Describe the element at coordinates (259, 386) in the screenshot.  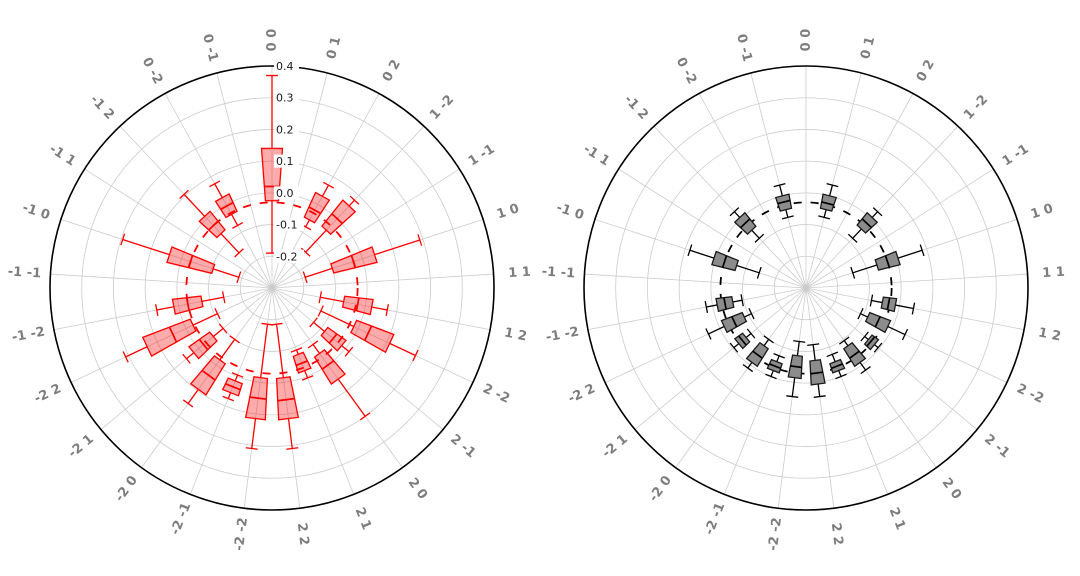
I see `boxplot--2_-2` at that location.